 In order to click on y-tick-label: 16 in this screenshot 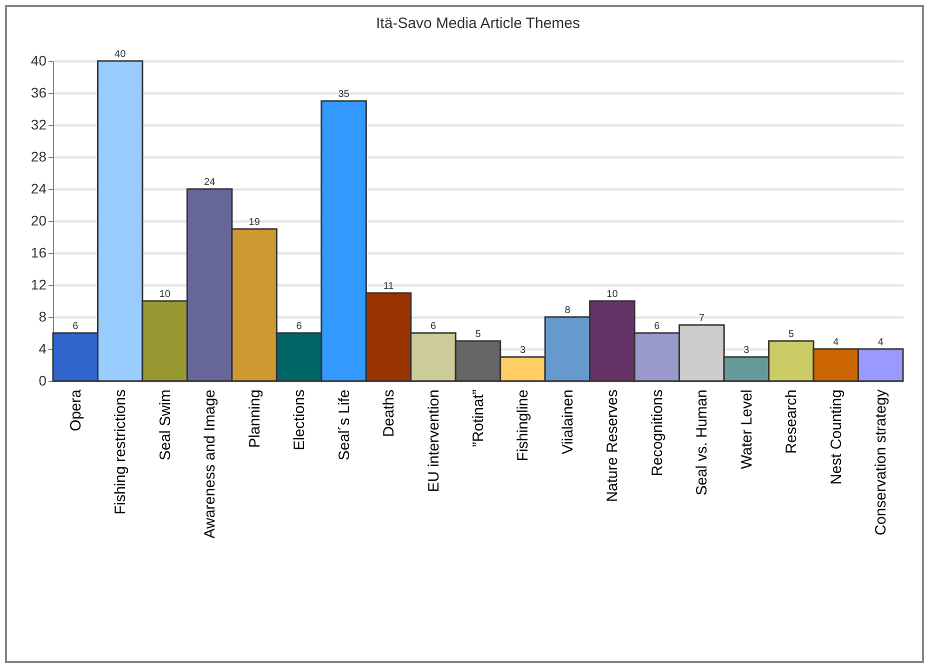, I will do `click(38, 252)`.